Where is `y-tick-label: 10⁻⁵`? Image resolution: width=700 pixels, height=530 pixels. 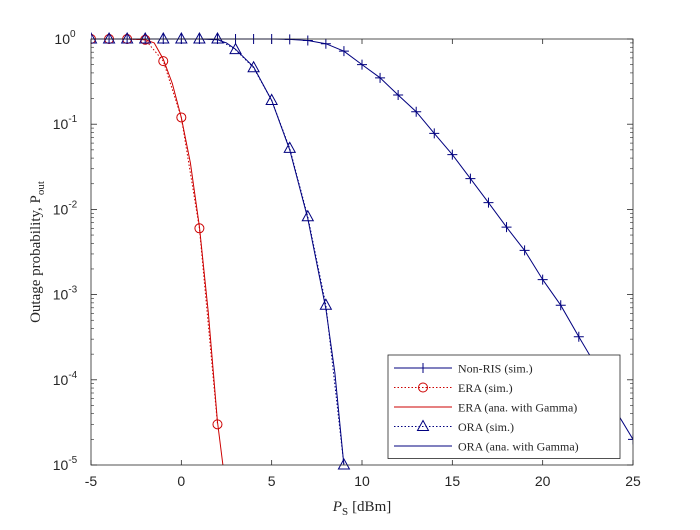 y-tick-label: 10⁻⁵ is located at coordinates (65, 464).